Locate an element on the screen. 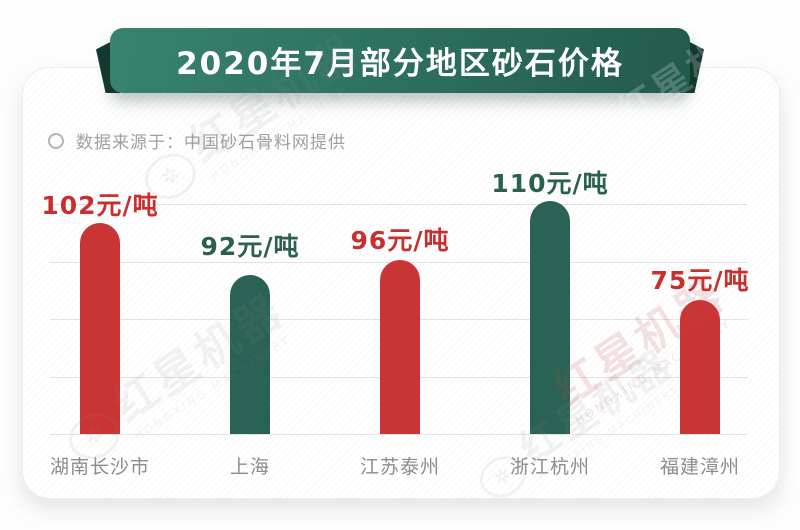 The image size is (800, 530). bar-fujian-zhangzhou is located at coordinates (700, 367).